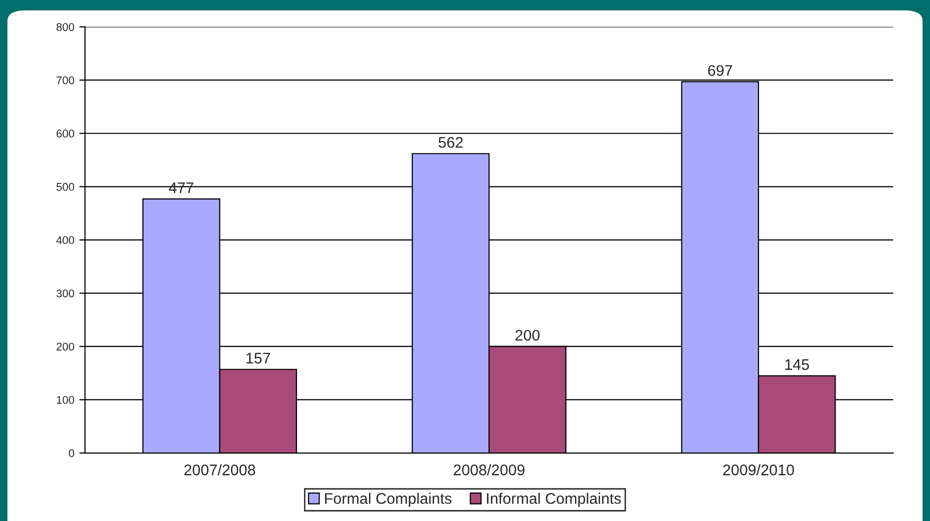  Describe the element at coordinates (554, 499) in the screenshot. I see `legend-label: Informal Complaints` at that location.